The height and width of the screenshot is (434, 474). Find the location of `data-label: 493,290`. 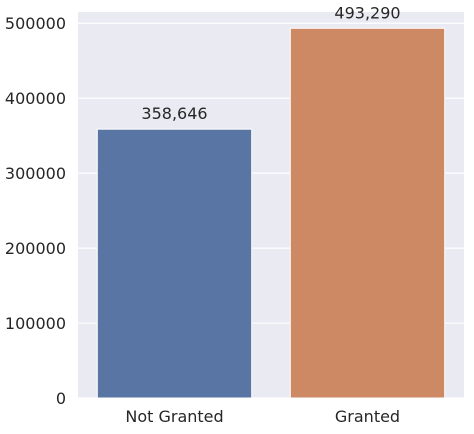

data-label: 493,290 is located at coordinates (367, 12).